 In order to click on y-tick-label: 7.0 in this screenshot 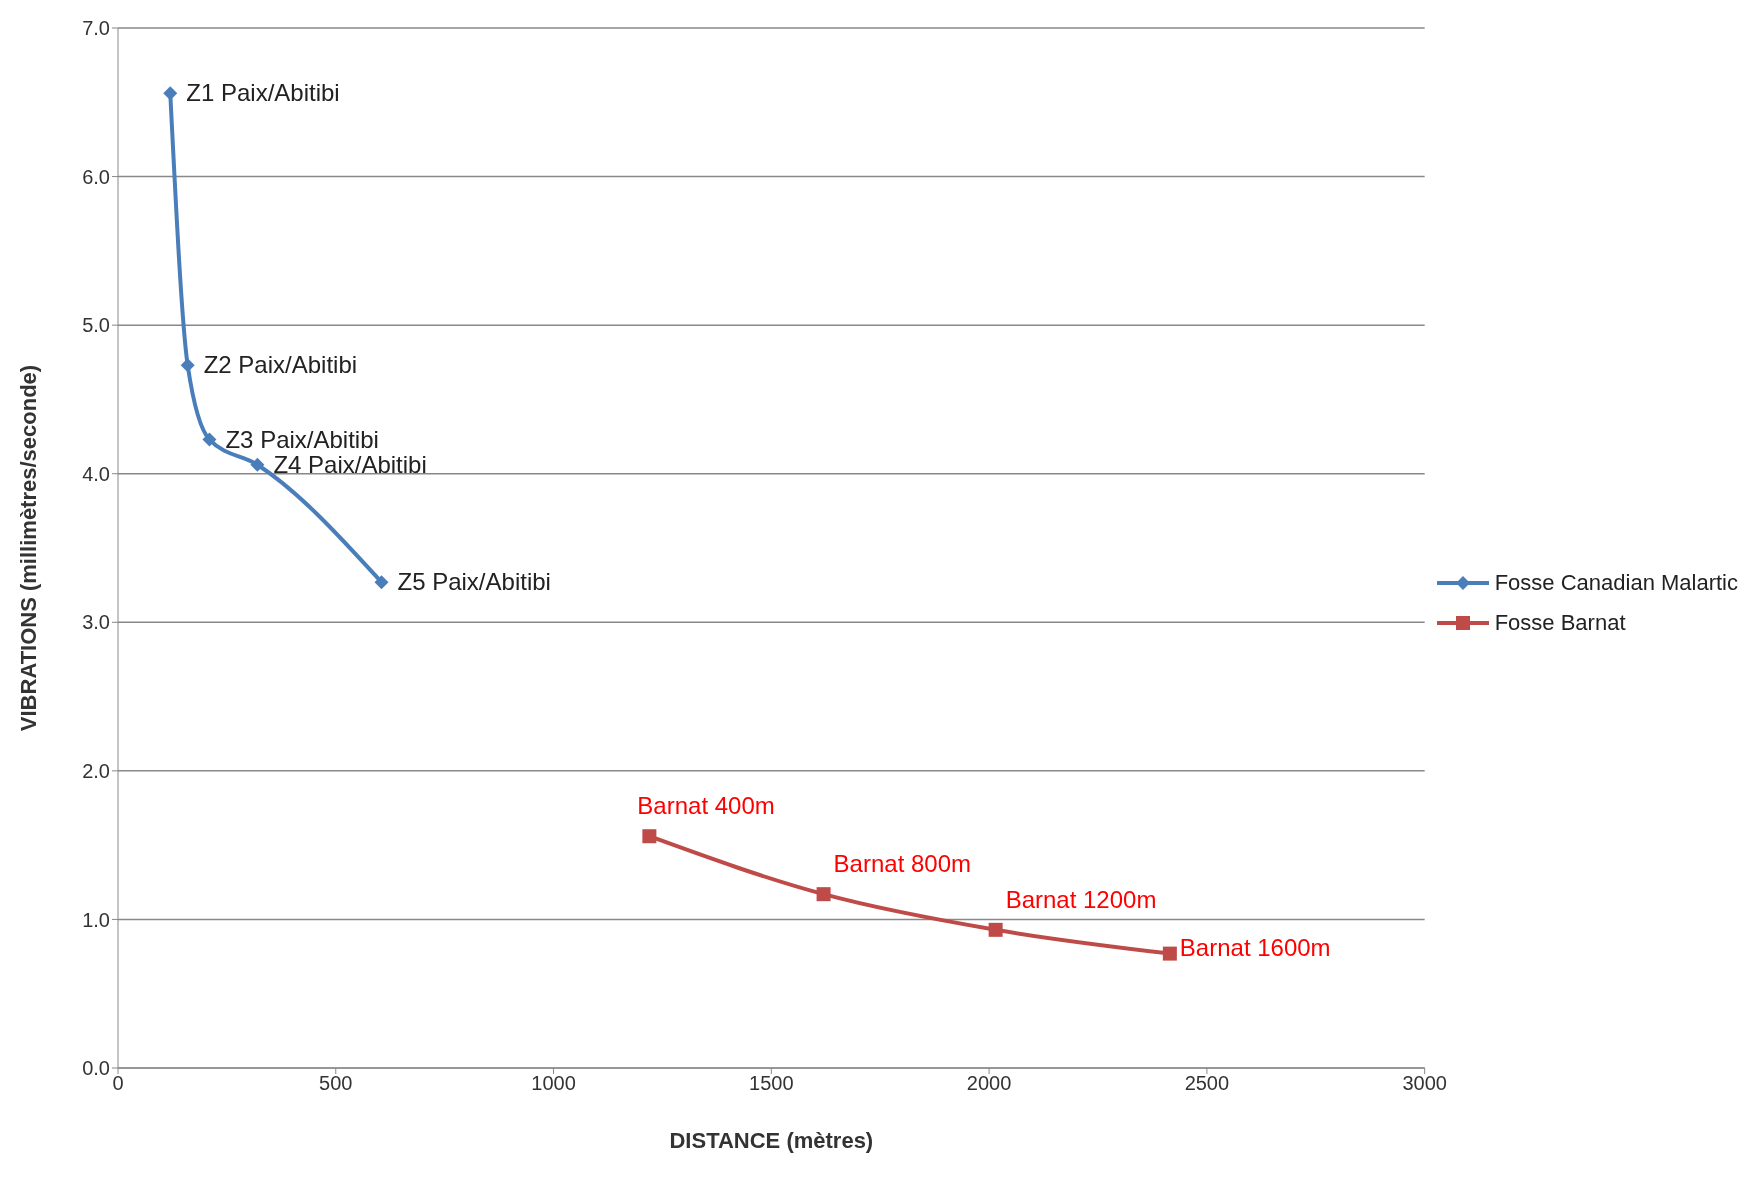, I will do `click(96, 28)`.